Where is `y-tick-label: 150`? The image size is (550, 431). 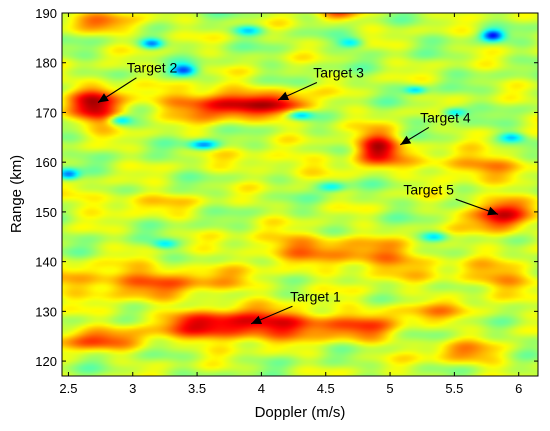 y-tick-label: 150 is located at coordinates (46, 212).